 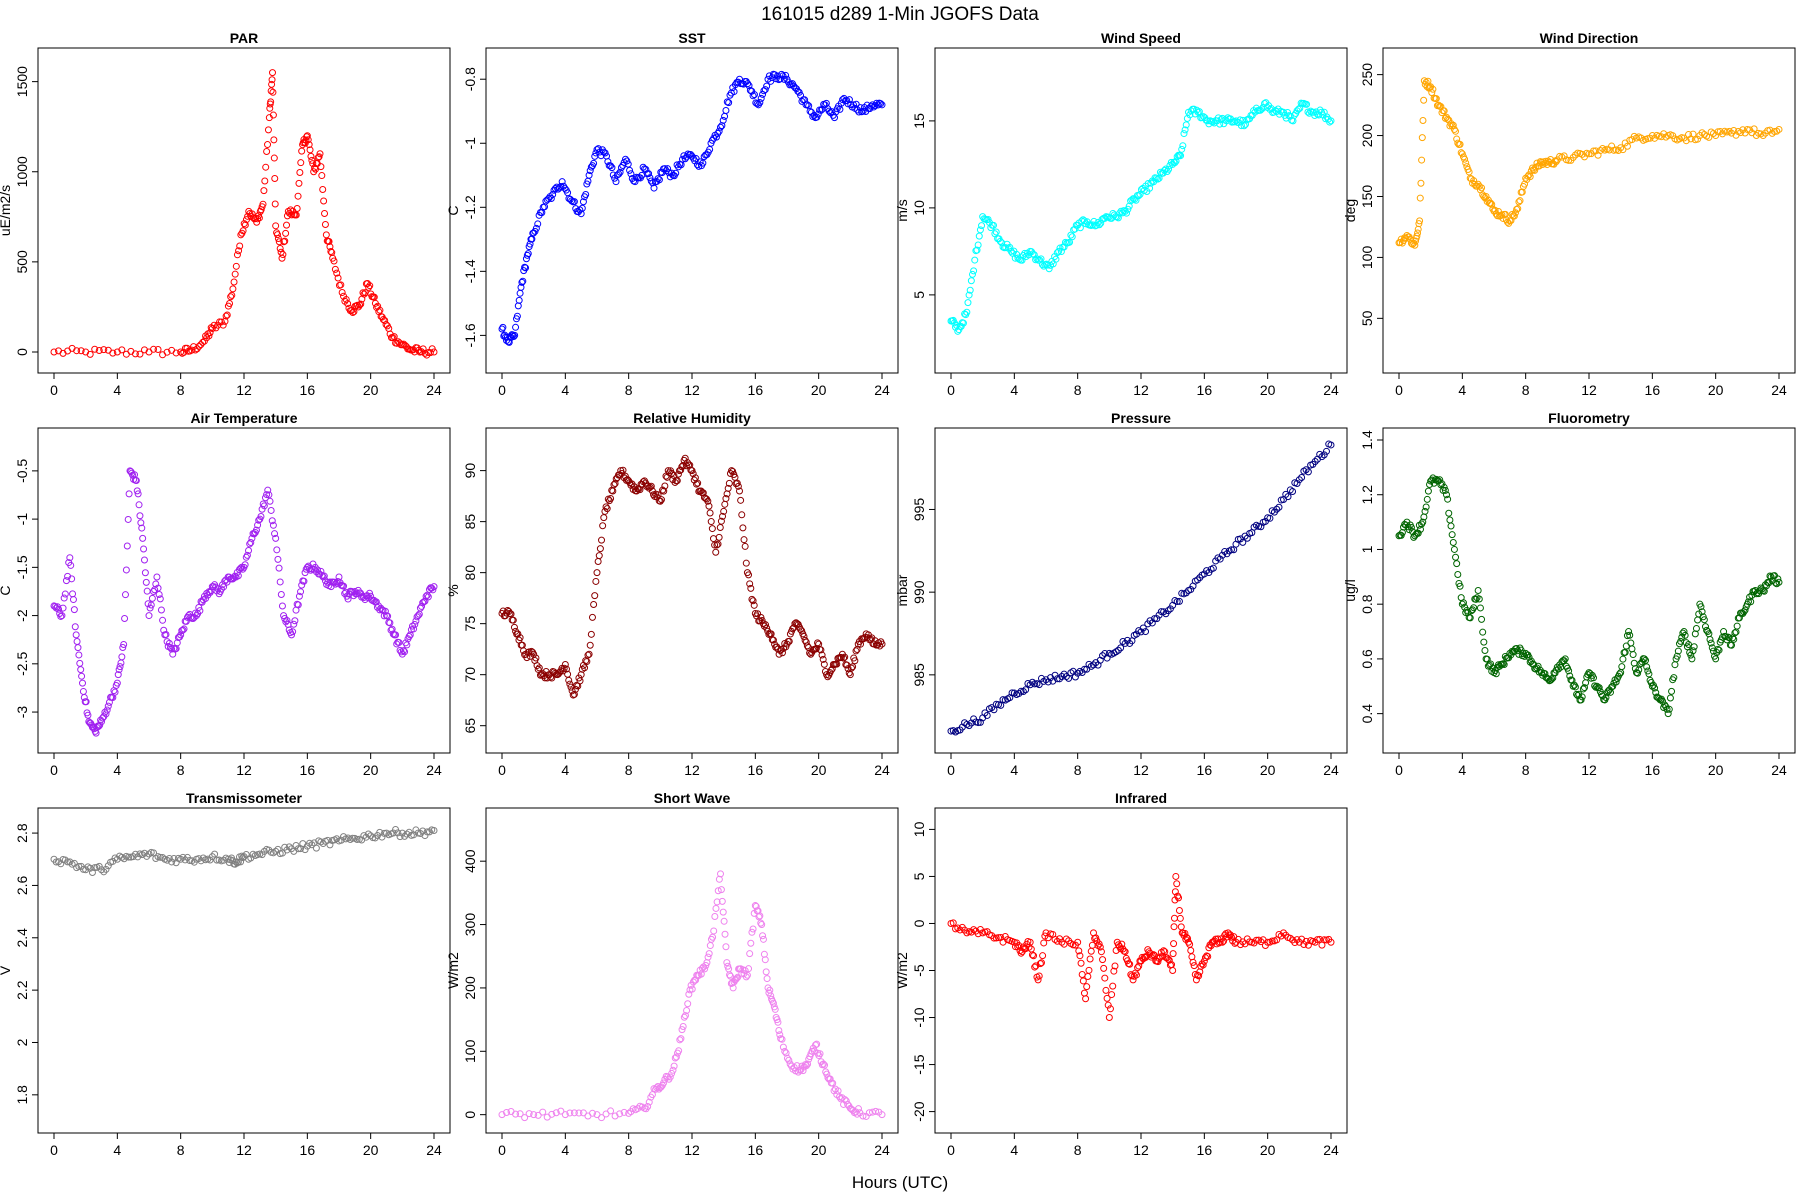 What do you see at coordinates (672, 214) in the screenshot?
I see `panel-2: SST 0 4 8 12 16 20 24 -1.6 -1.4 -1.2 -1 -0.8 C` at bounding box center [672, 214].